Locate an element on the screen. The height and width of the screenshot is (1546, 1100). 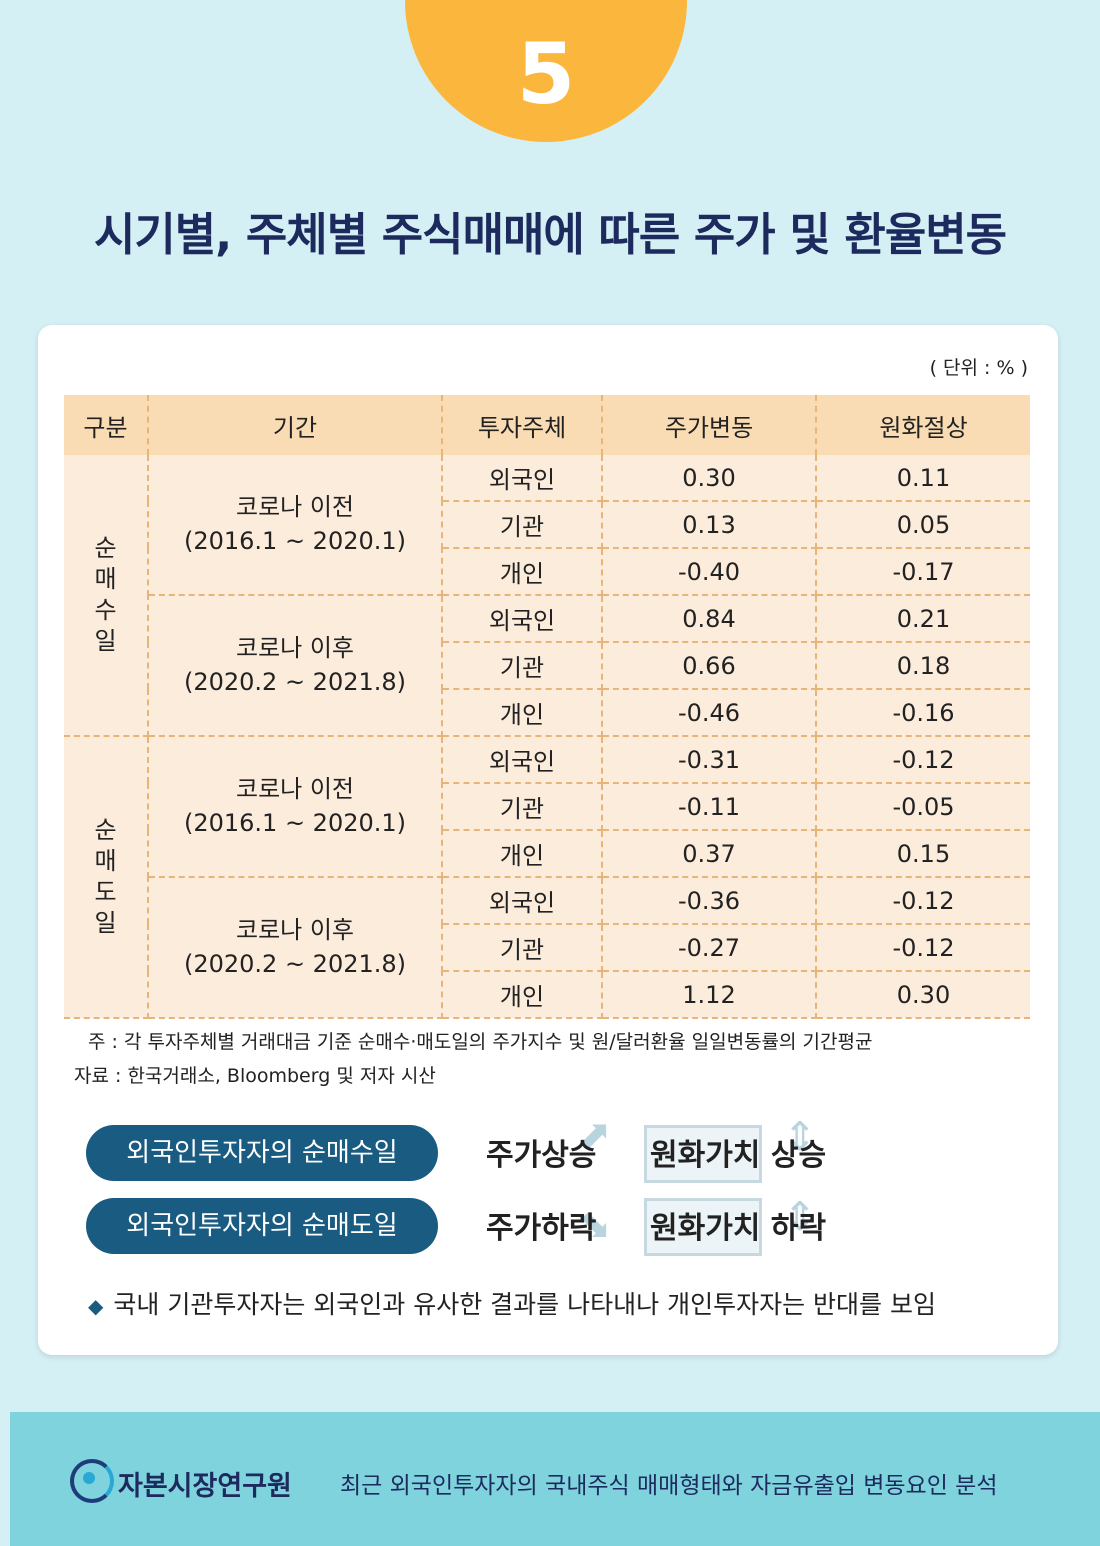
header-period: 기간 is located at coordinates (295, 425).